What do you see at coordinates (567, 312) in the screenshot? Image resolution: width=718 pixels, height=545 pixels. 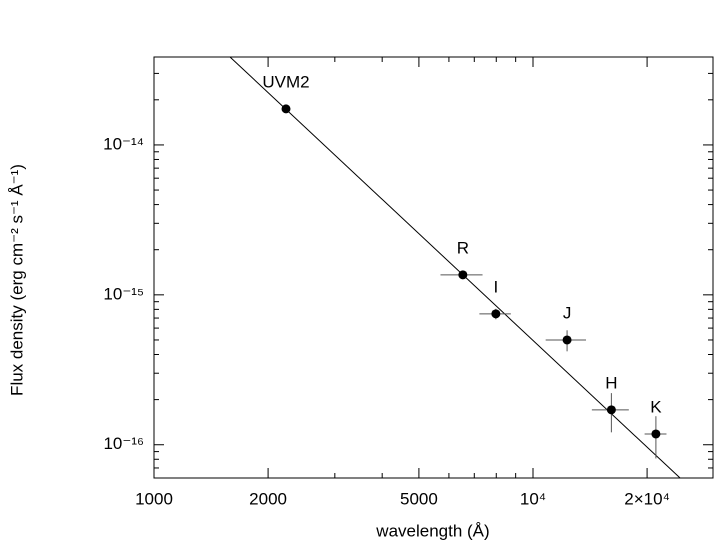 I see `point-label: J` at bounding box center [567, 312].